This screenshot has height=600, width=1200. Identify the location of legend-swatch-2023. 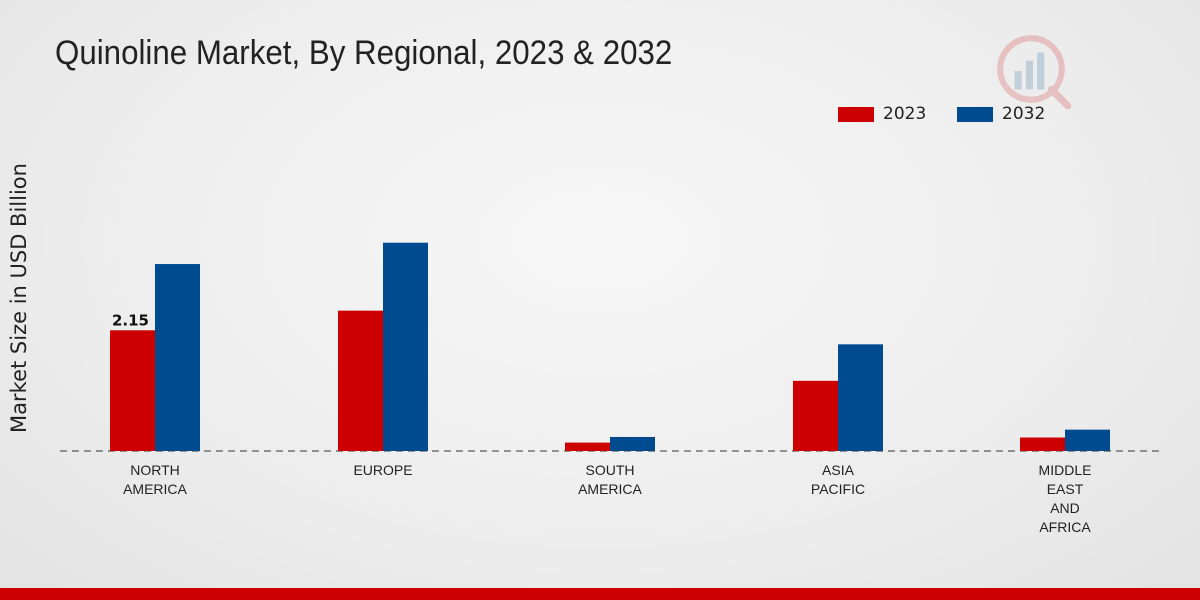
(856, 114).